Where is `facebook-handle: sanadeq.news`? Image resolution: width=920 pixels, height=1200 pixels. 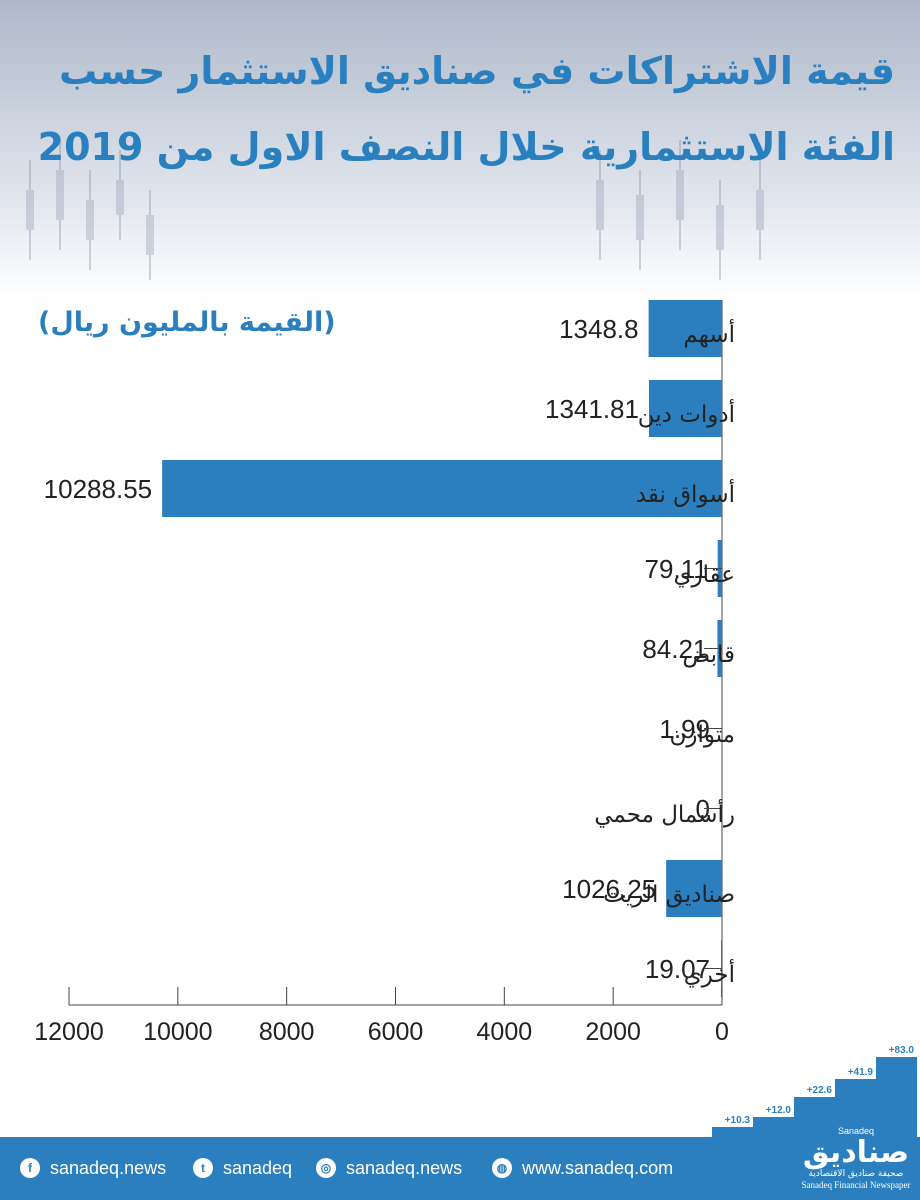 facebook-handle: sanadeq.news is located at coordinates (108, 1167).